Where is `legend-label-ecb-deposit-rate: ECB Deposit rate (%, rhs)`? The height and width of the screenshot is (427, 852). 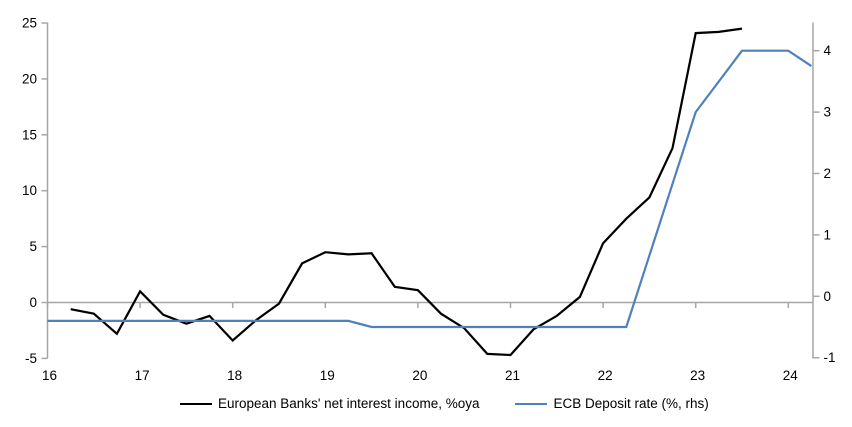
legend-label-ecb-deposit-rate: ECB Deposit rate (%, rhs) is located at coordinates (631, 403).